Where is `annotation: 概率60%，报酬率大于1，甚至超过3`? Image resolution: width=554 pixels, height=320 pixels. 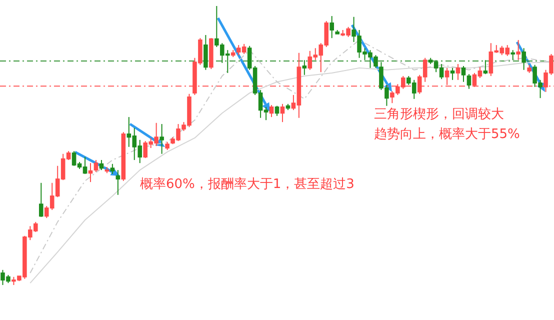
annotation: 概率60%，报酬率大于1，甚至超过3 is located at coordinates (247, 185).